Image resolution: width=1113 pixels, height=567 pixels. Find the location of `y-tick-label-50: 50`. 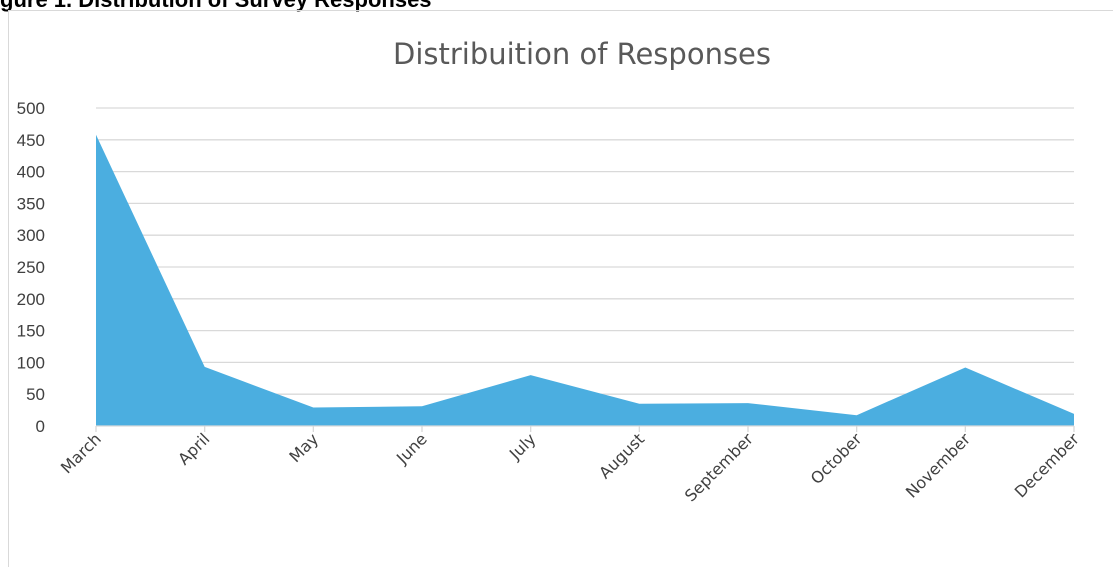

y-tick-label-50: 50 is located at coordinates (35, 394).